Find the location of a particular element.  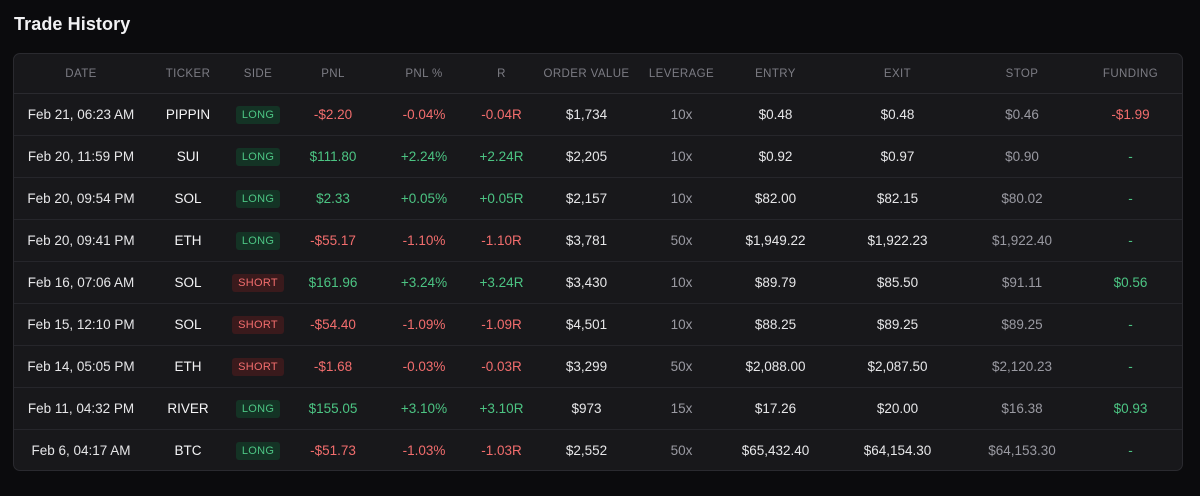

cell-pnl-percent: +3.10% is located at coordinates (424, 408).